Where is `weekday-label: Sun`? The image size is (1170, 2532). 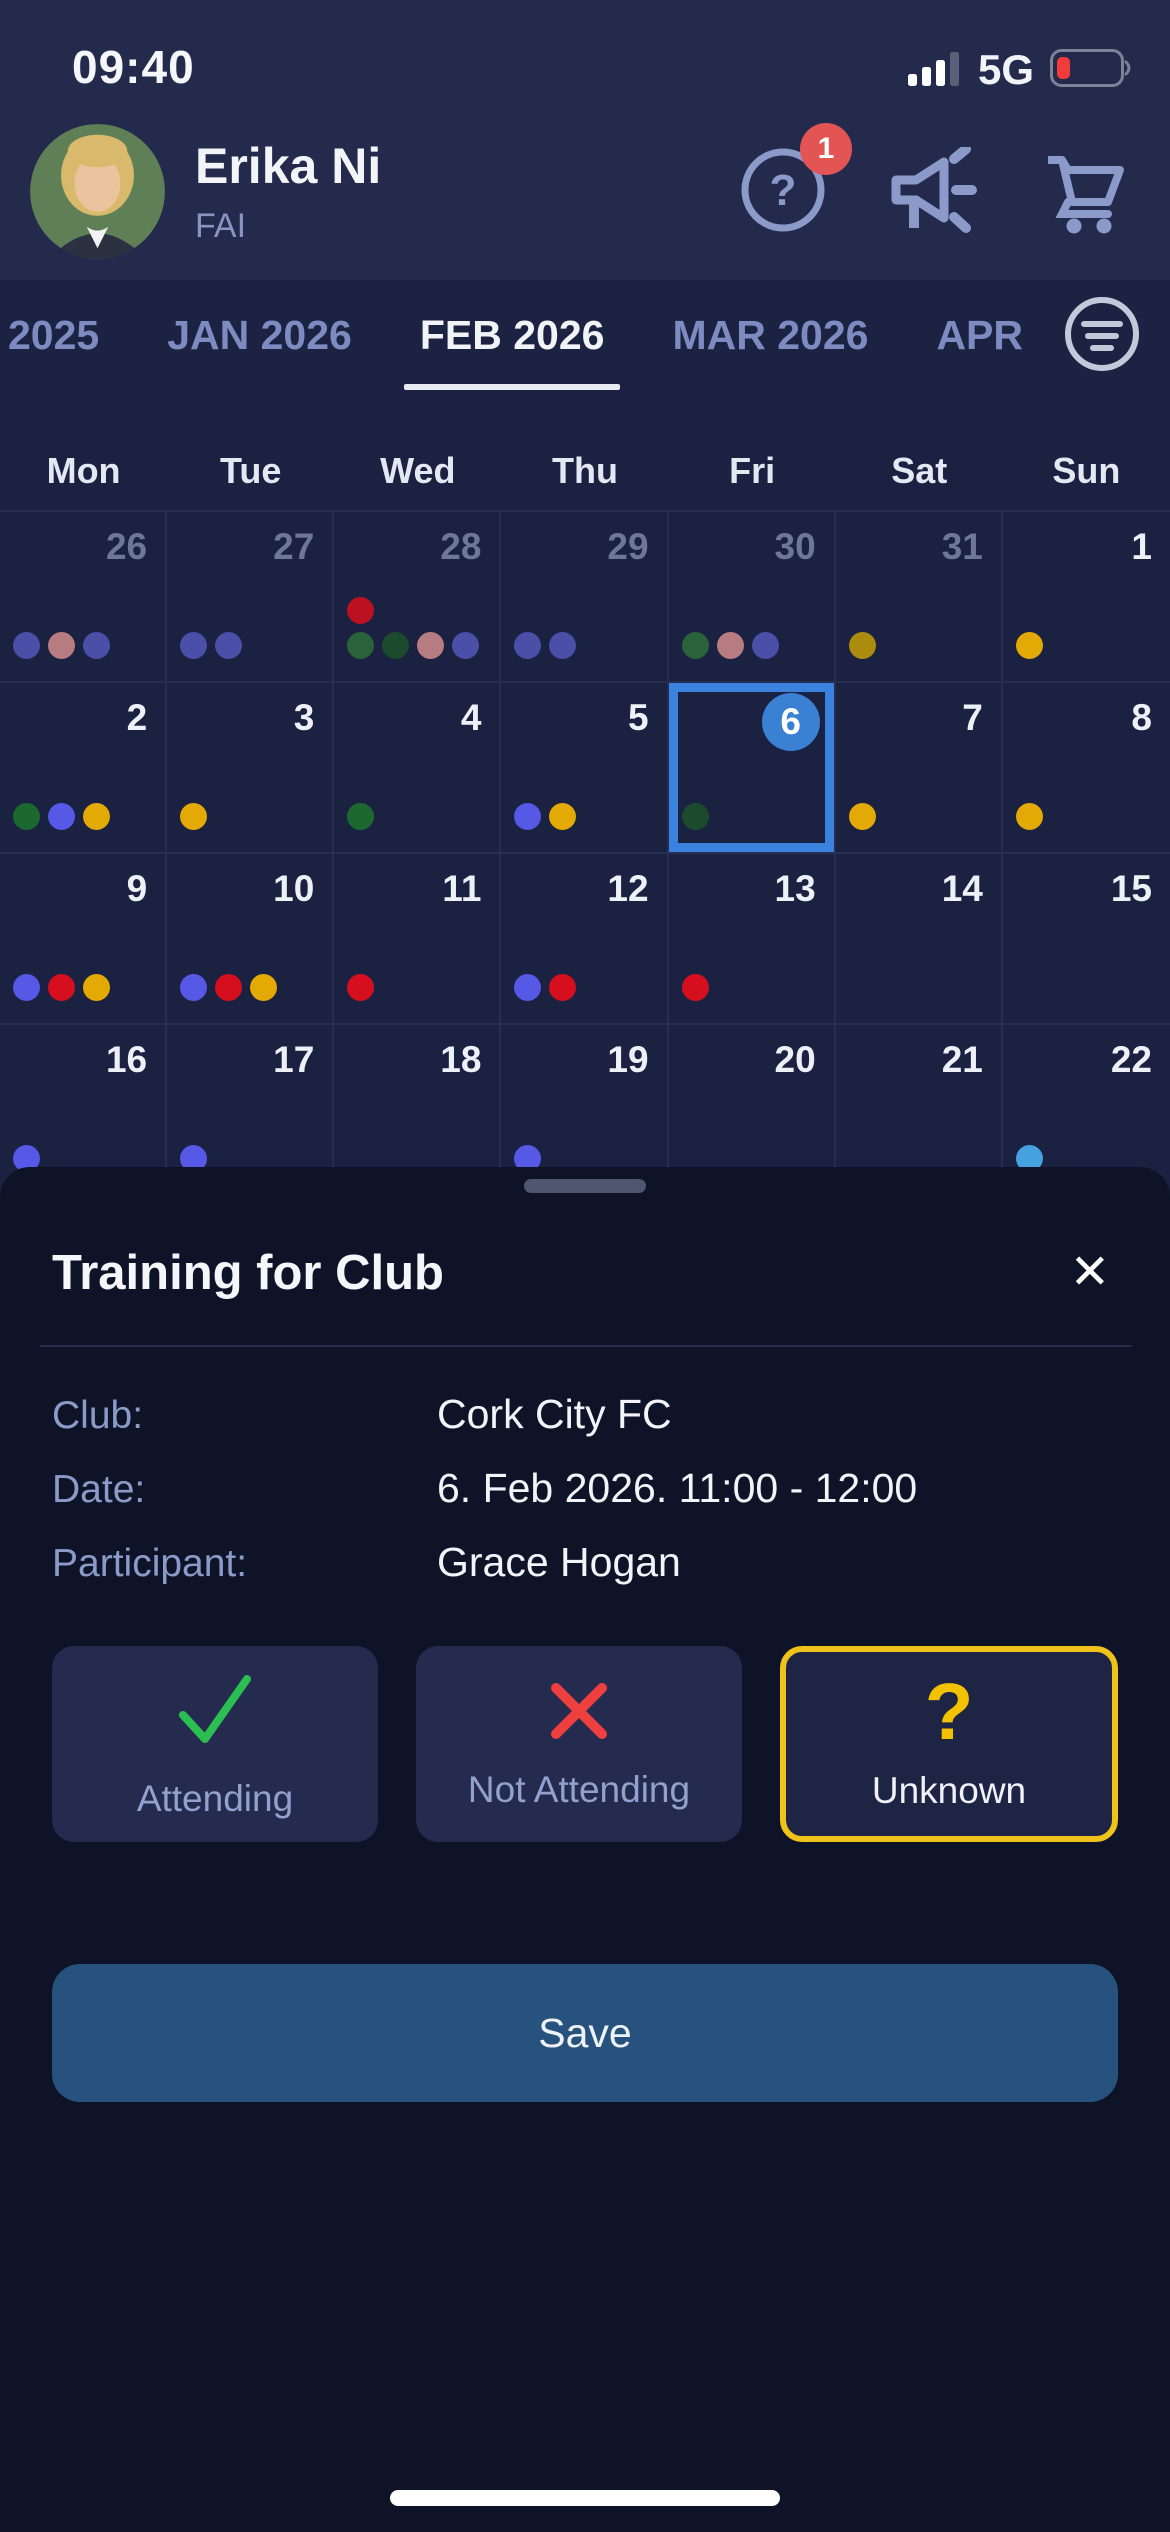 weekday-label: Sun is located at coordinates (1086, 470).